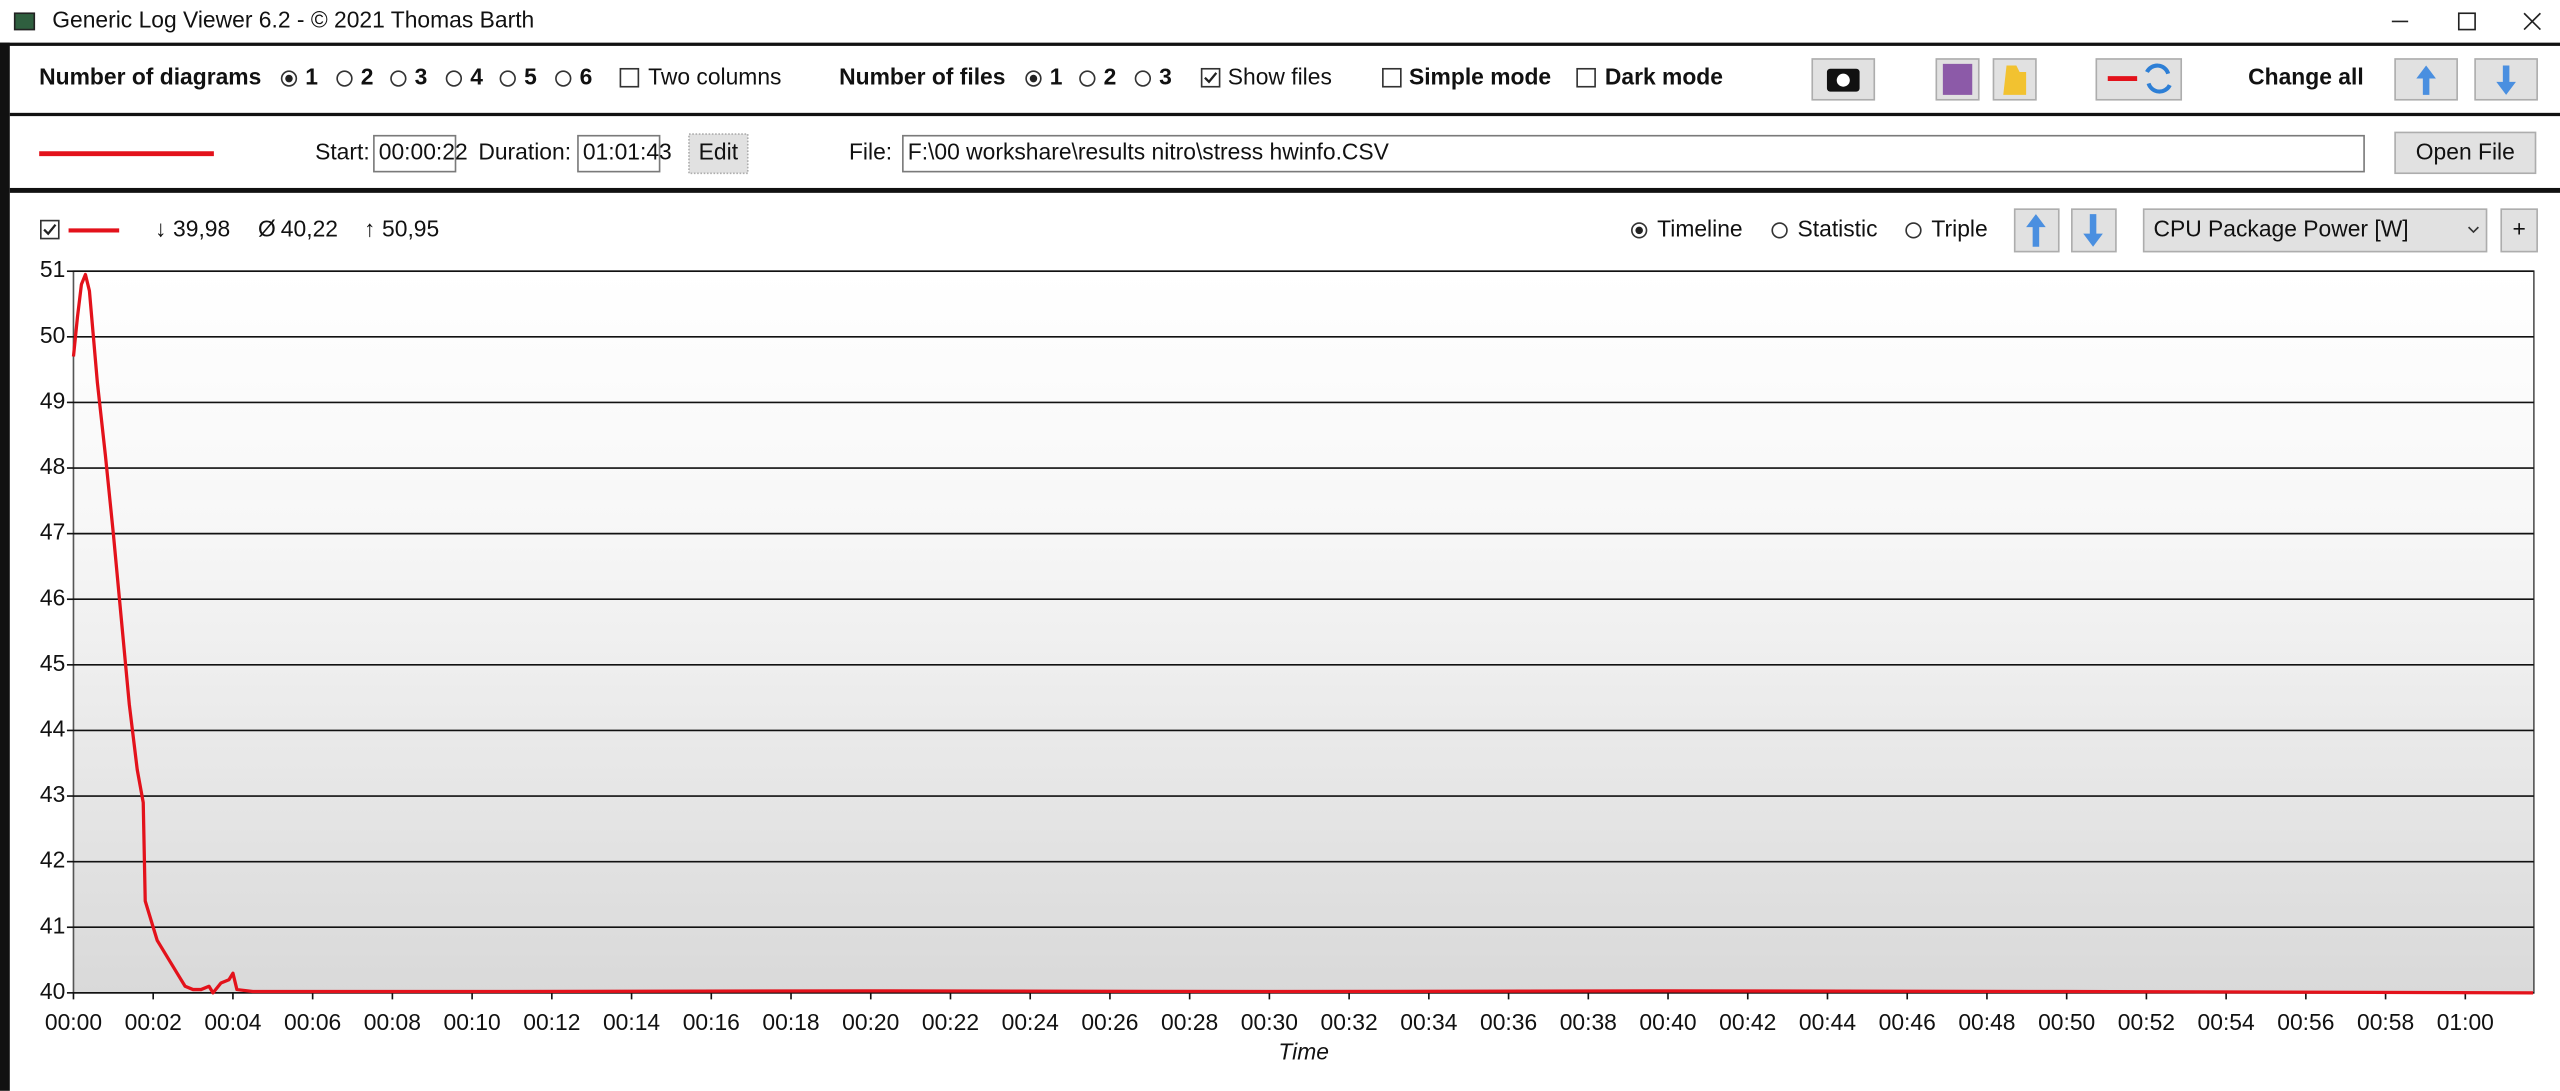 Image resolution: width=2560 pixels, height=1091 pixels. I want to click on radio-label: Timeline, so click(1699, 228).